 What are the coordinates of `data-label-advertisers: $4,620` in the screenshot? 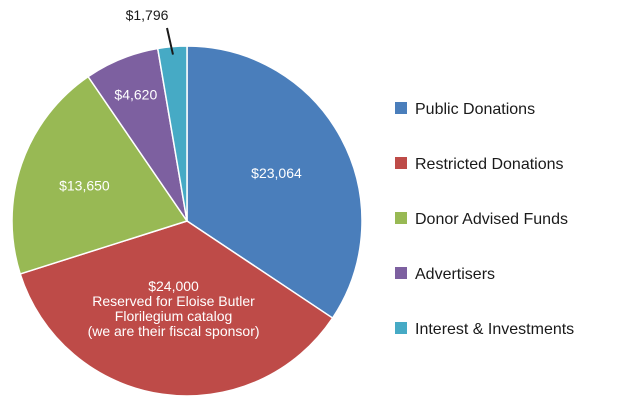 It's located at (135, 94).